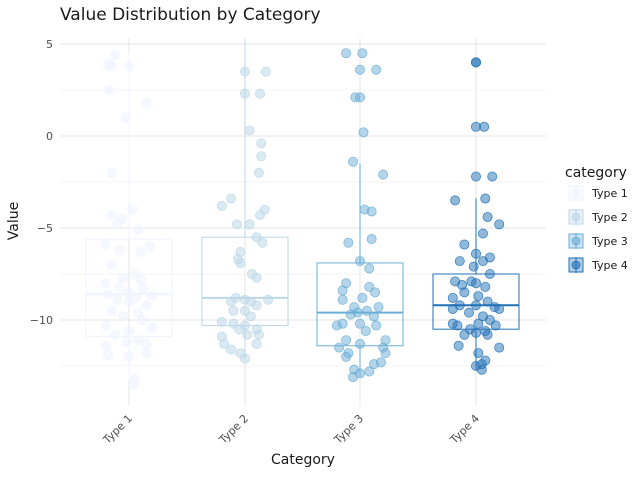 The width and height of the screenshot is (640, 480). I want to click on y-tick-label: 5, so click(49, 44).